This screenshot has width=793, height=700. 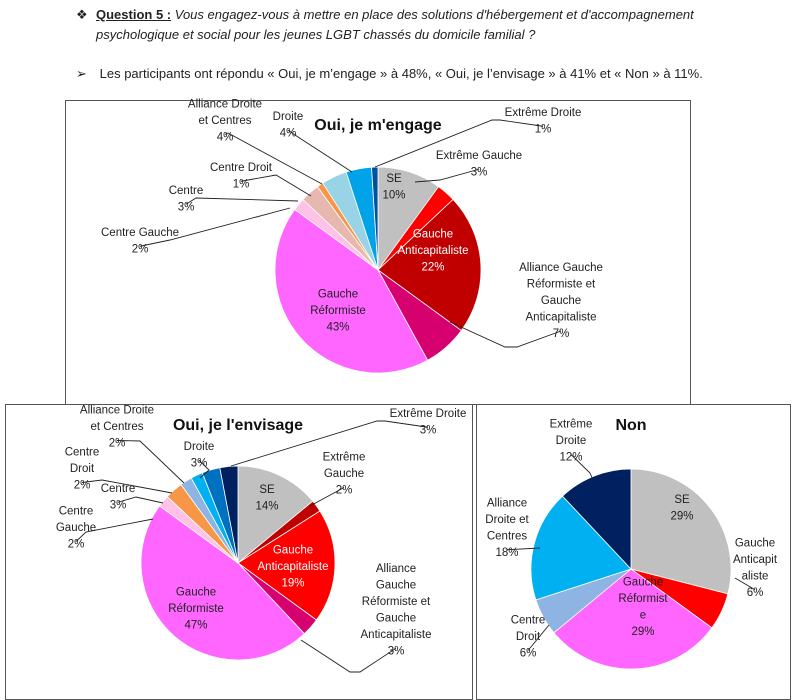 What do you see at coordinates (140, 500) in the screenshot?
I see `leader-line-oui-je-l-envisage-centre` at bounding box center [140, 500].